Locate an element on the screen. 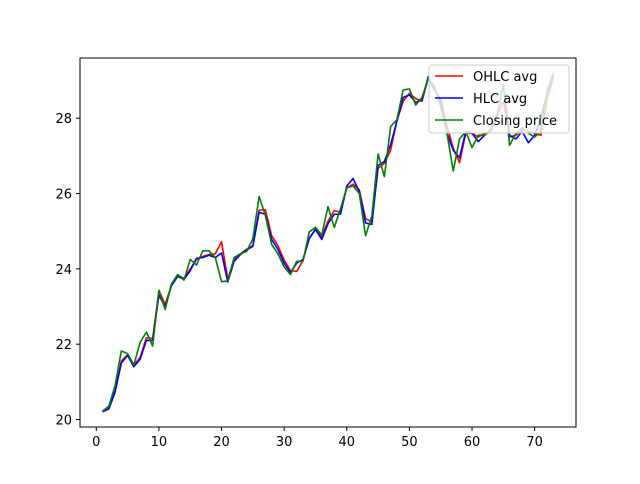  y-tick-label: 24 is located at coordinates (63, 270).